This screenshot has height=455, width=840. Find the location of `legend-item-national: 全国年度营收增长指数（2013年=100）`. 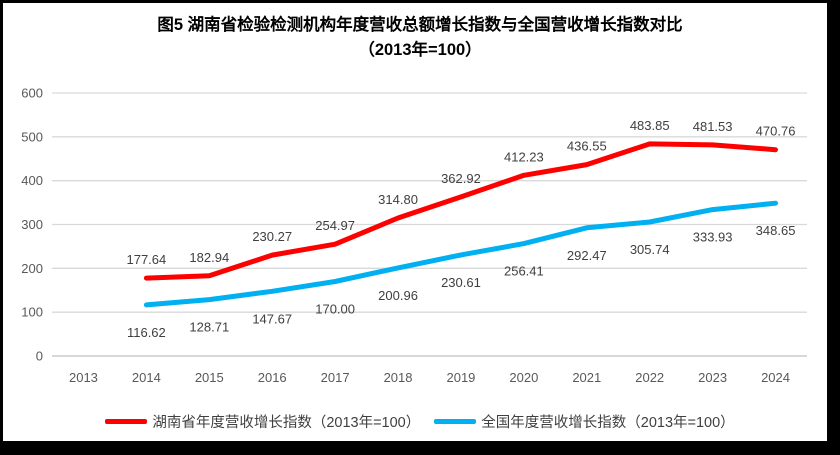

legend-item-national: 全国年度营收增长指数（2013年=100） is located at coordinates (584, 421).